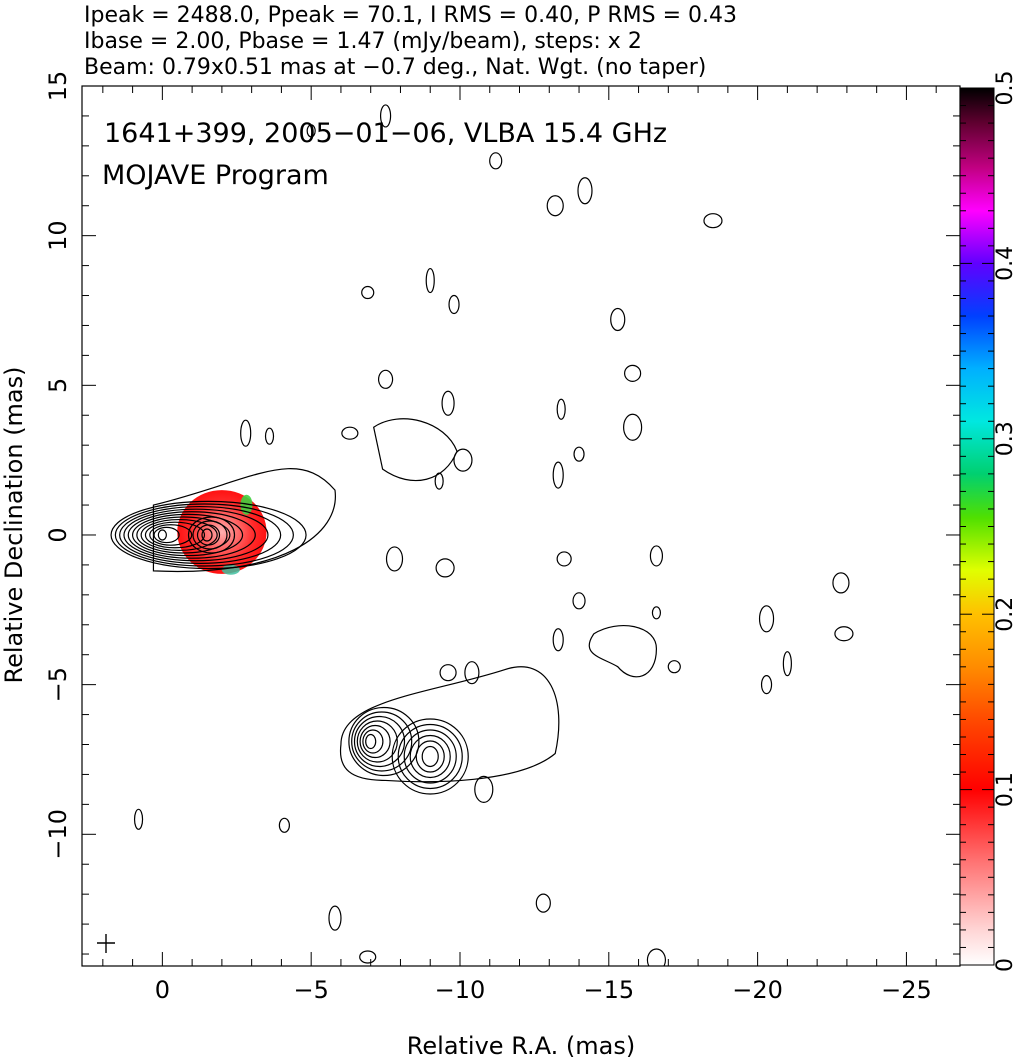  What do you see at coordinates (757, 990) in the screenshot?
I see `x-tick-label: −20` at bounding box center [757, 990].